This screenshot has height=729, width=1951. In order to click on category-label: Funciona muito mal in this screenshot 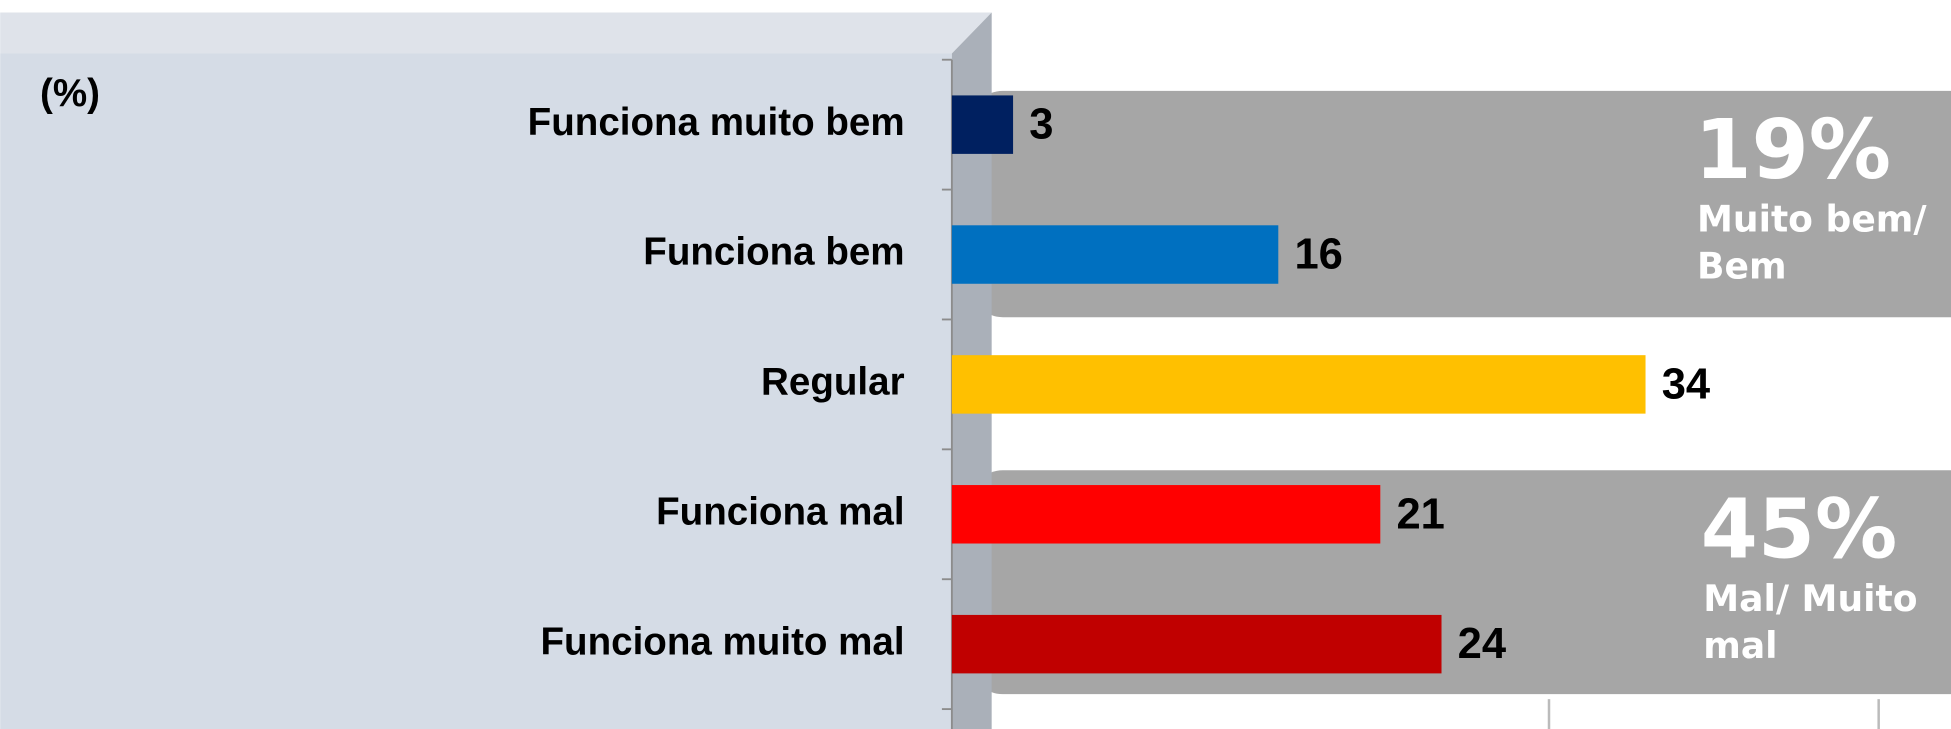, I will do `click(723, 641)`.